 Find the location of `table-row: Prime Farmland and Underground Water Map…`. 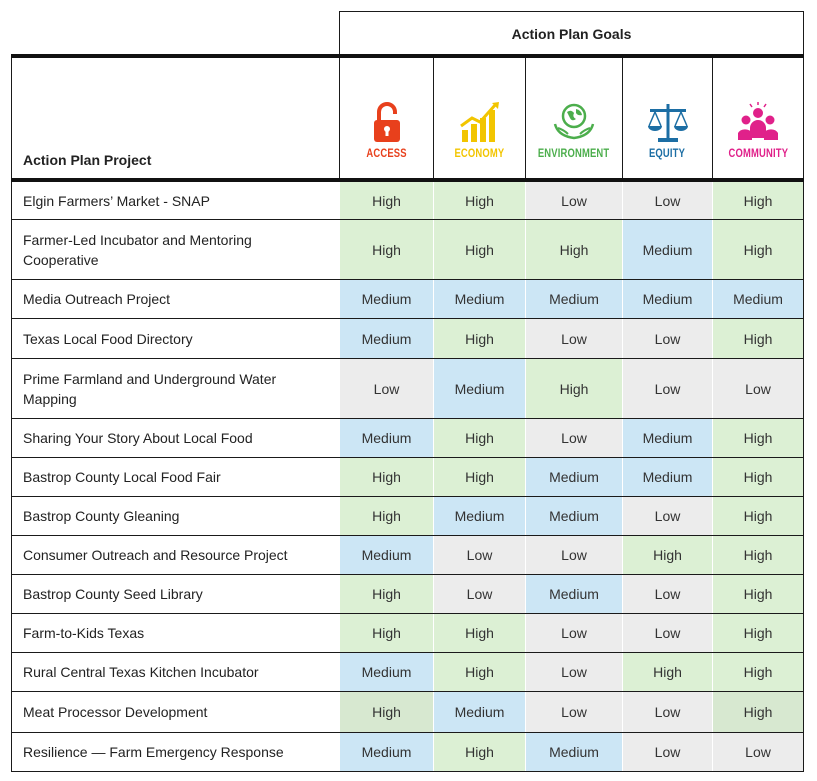

table-row: Prime Farmland and Underground Water Map… is located at coordinates (407, 389).